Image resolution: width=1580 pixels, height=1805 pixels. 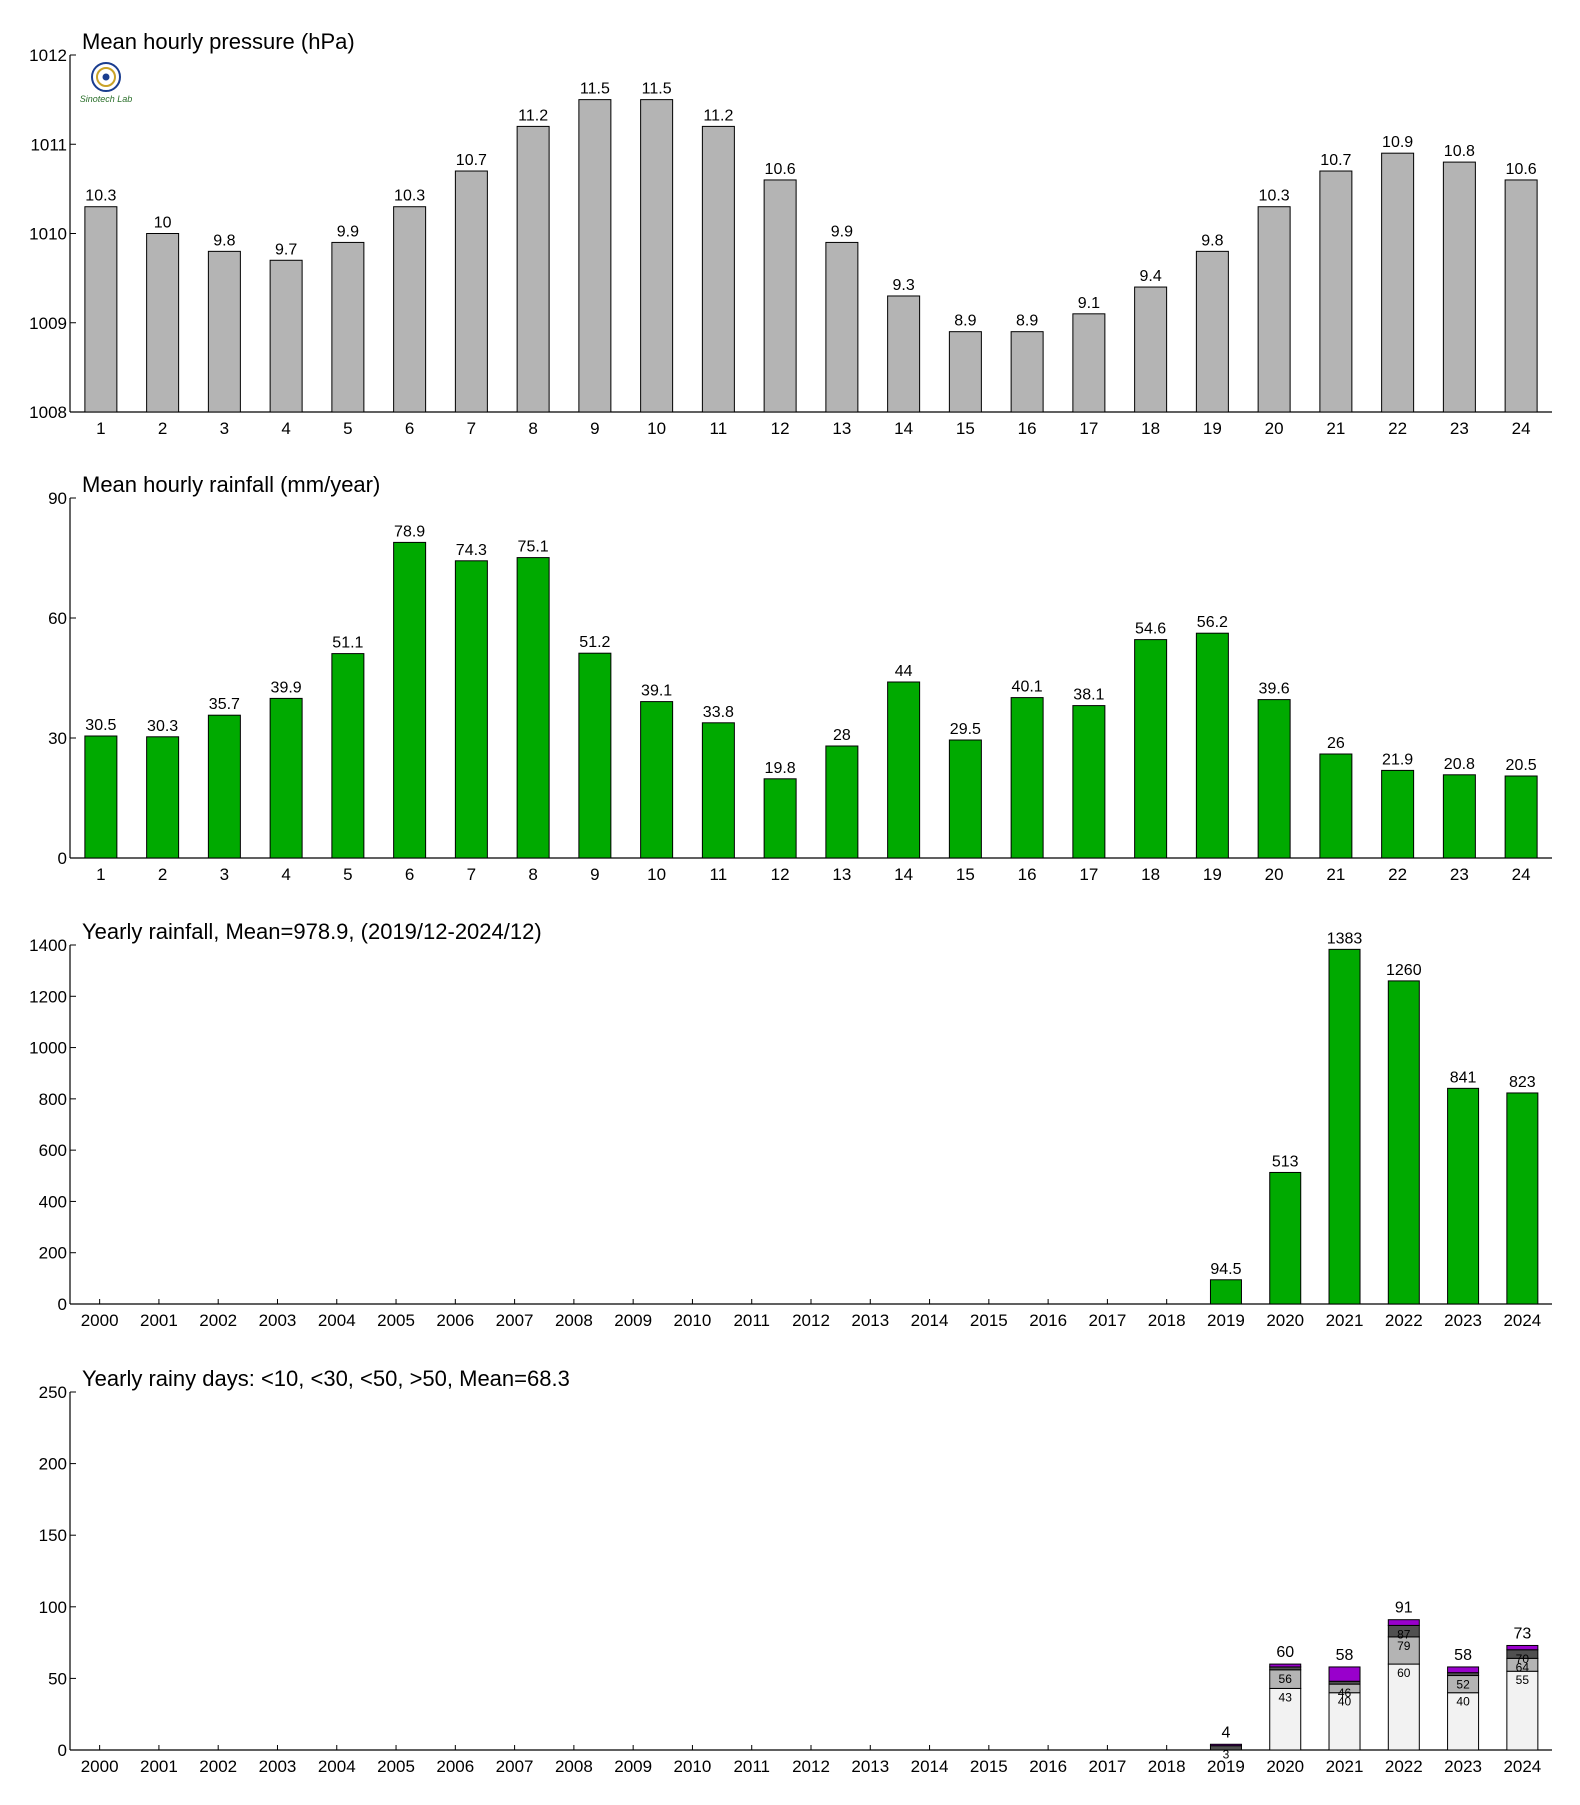 I want to click on bar-value-label: 28, so click(x=842, y=735).